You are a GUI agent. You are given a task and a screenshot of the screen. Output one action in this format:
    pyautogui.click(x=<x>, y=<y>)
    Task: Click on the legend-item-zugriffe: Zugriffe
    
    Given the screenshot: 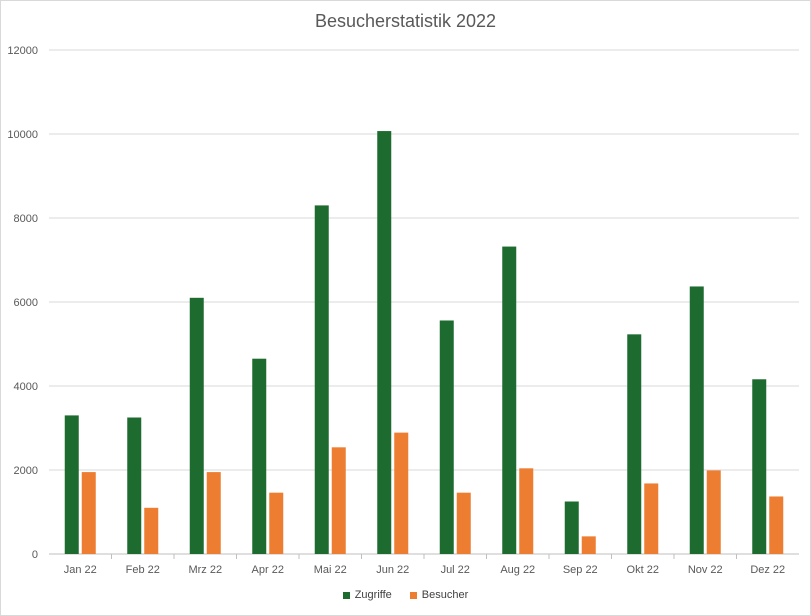 What is the action you would take?
    pyautogui.click(x=367, y=595)
    